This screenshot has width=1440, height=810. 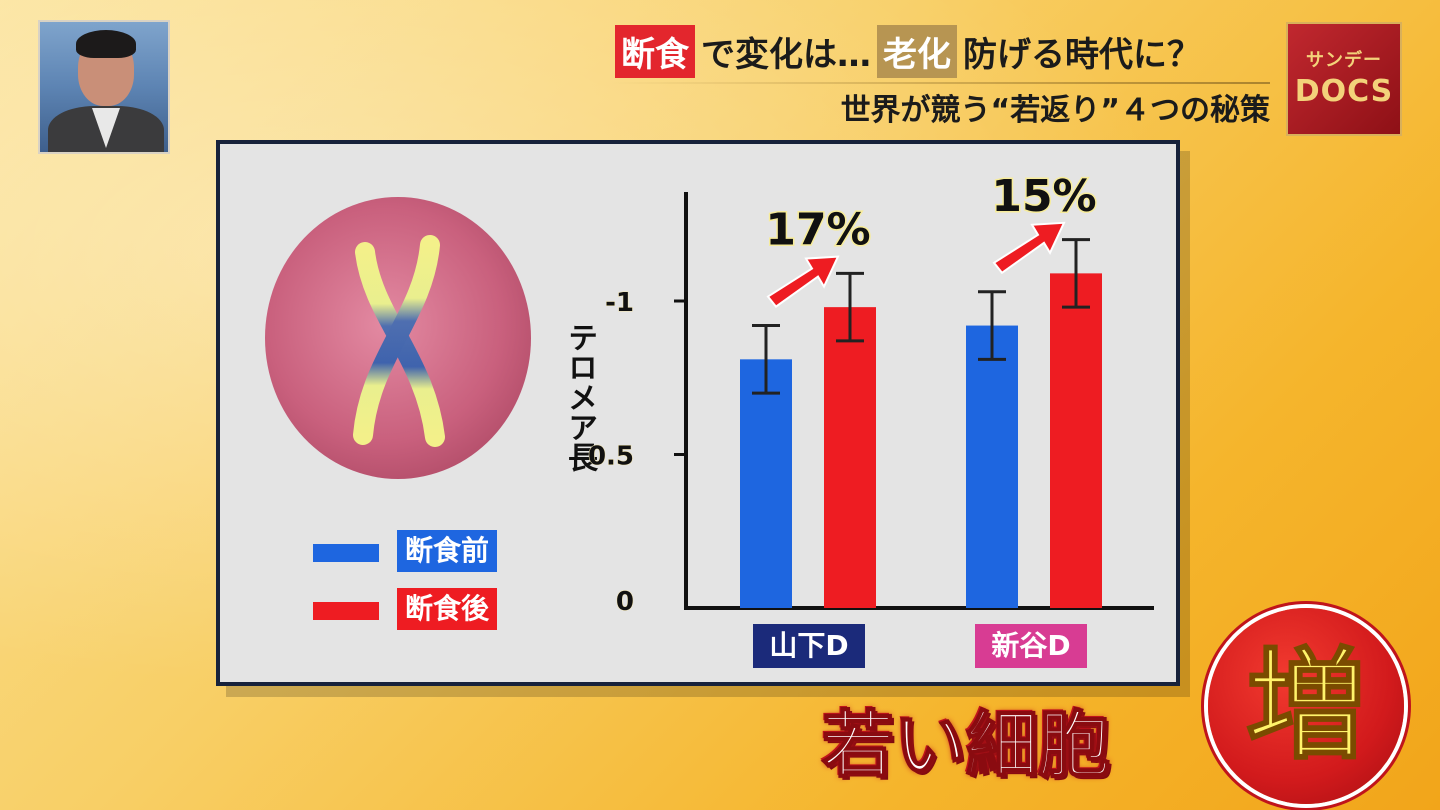 I want to click on legend-swatch-after, so click(x=346, y=611).